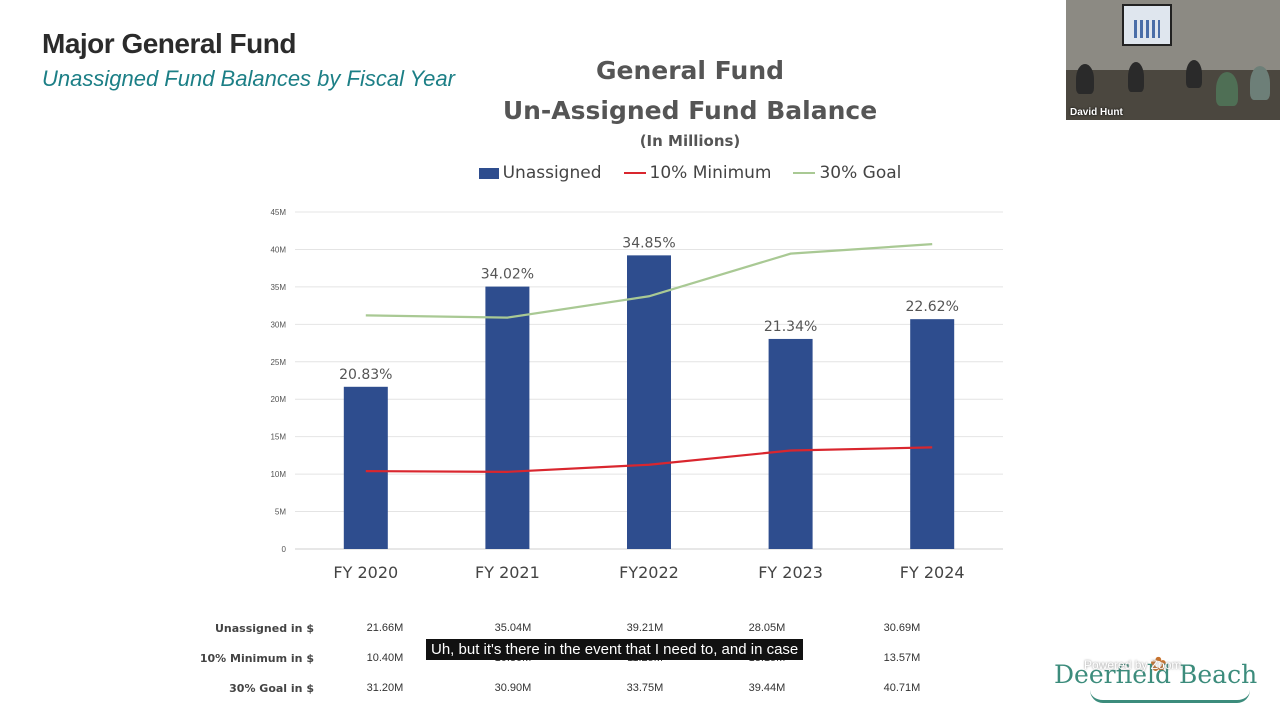 The height and width of the screenshot is (720, 1280). What do you see at coordinates (264, 628) in the screenshot?
I see `table-row-label: Unassigned in $` at bounding box center [264, 628].